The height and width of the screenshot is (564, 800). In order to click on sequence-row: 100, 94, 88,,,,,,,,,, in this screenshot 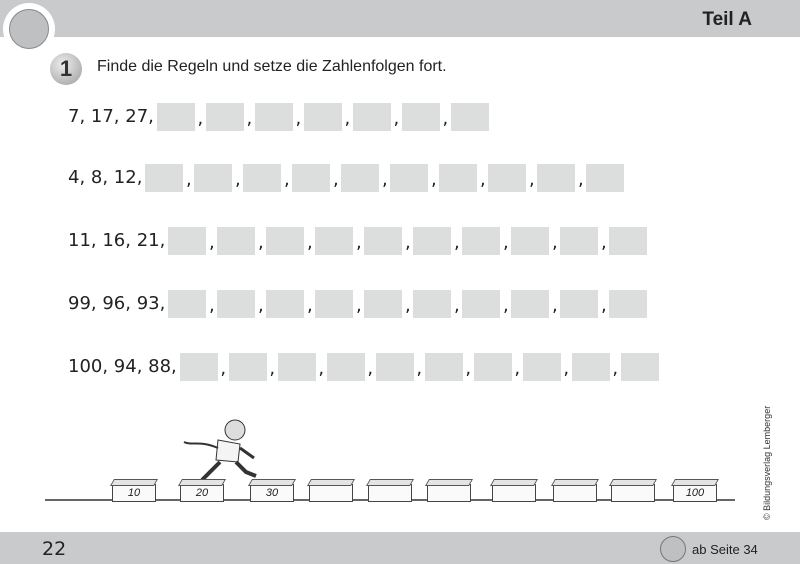, I will do `click(363, 367)`.